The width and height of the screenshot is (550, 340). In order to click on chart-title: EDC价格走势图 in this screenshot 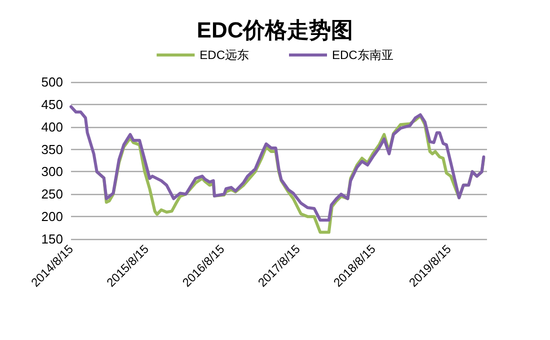, I will do `click(275, 30)`.